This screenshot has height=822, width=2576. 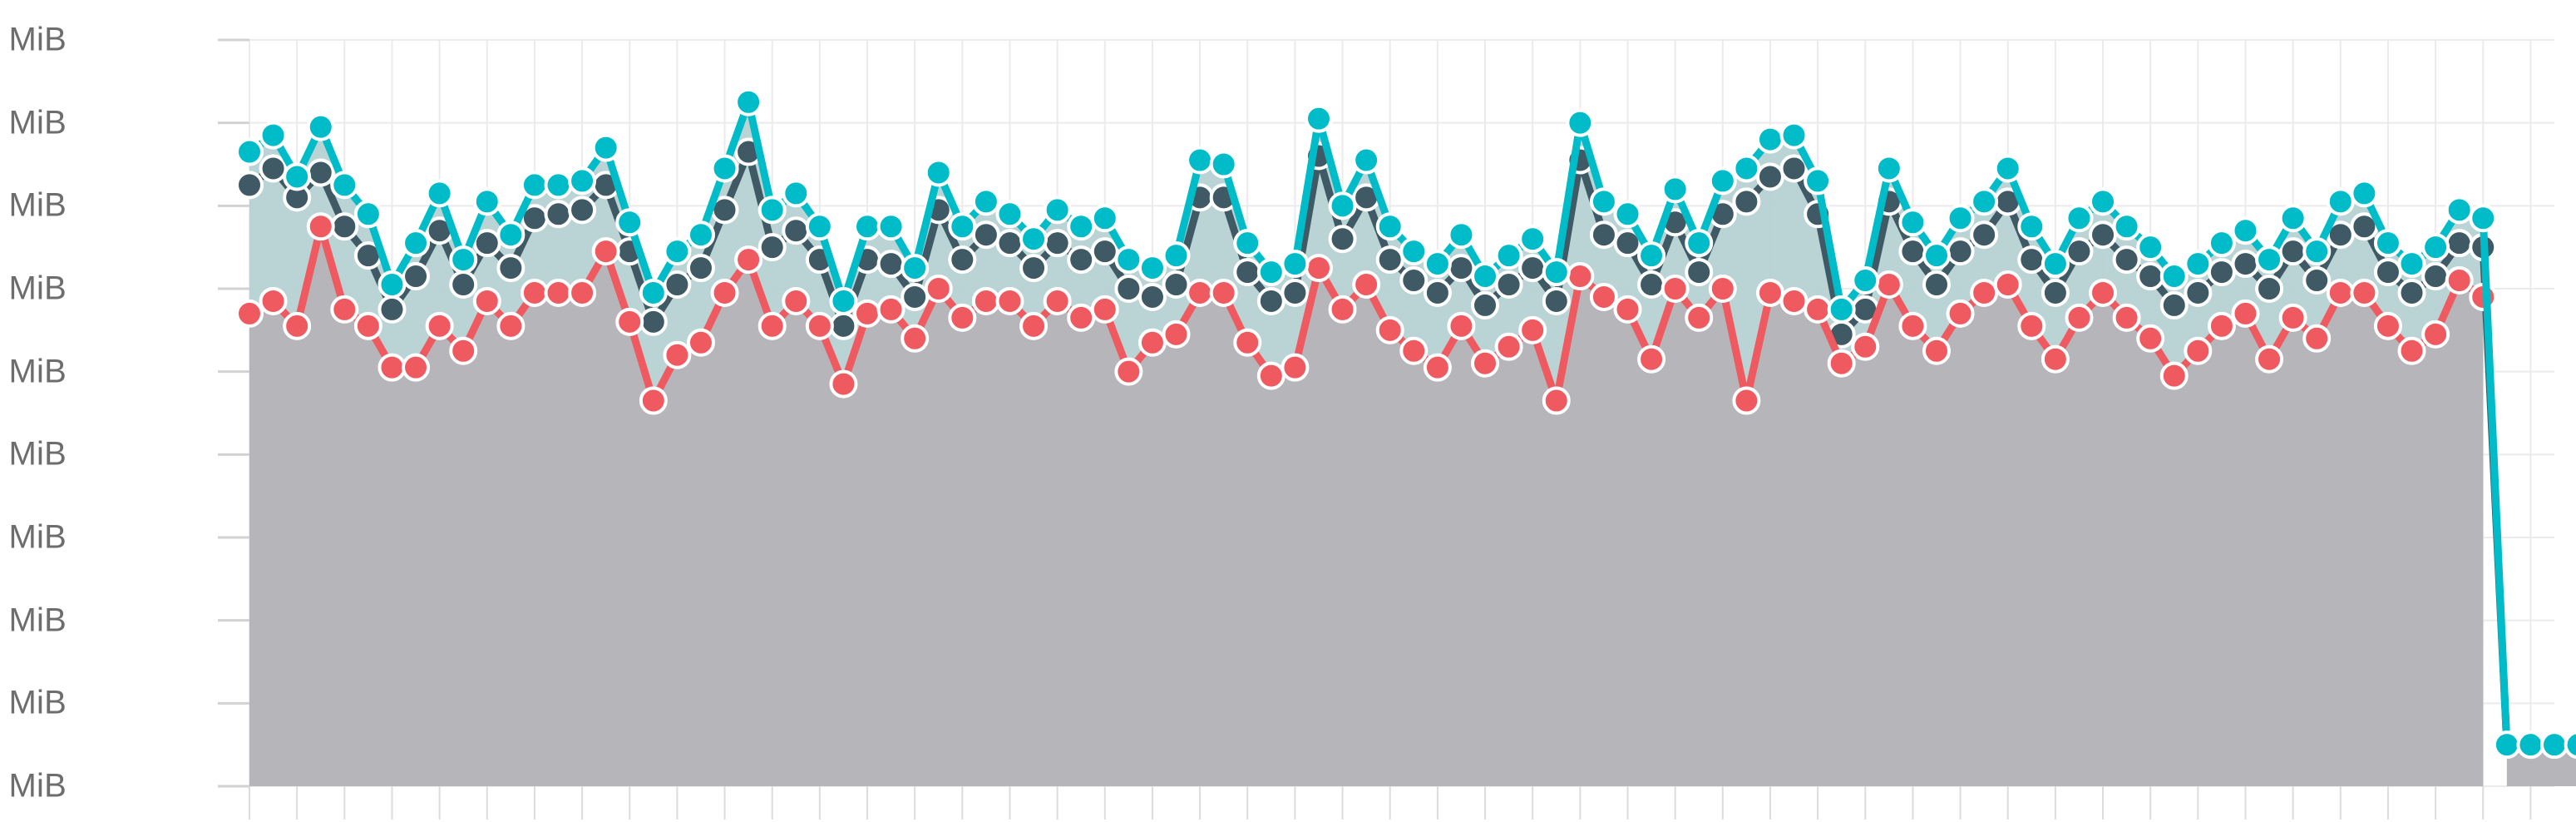 I want to click on y-axis-tick-label: 30000 MiB, so click(x=33, y=537).